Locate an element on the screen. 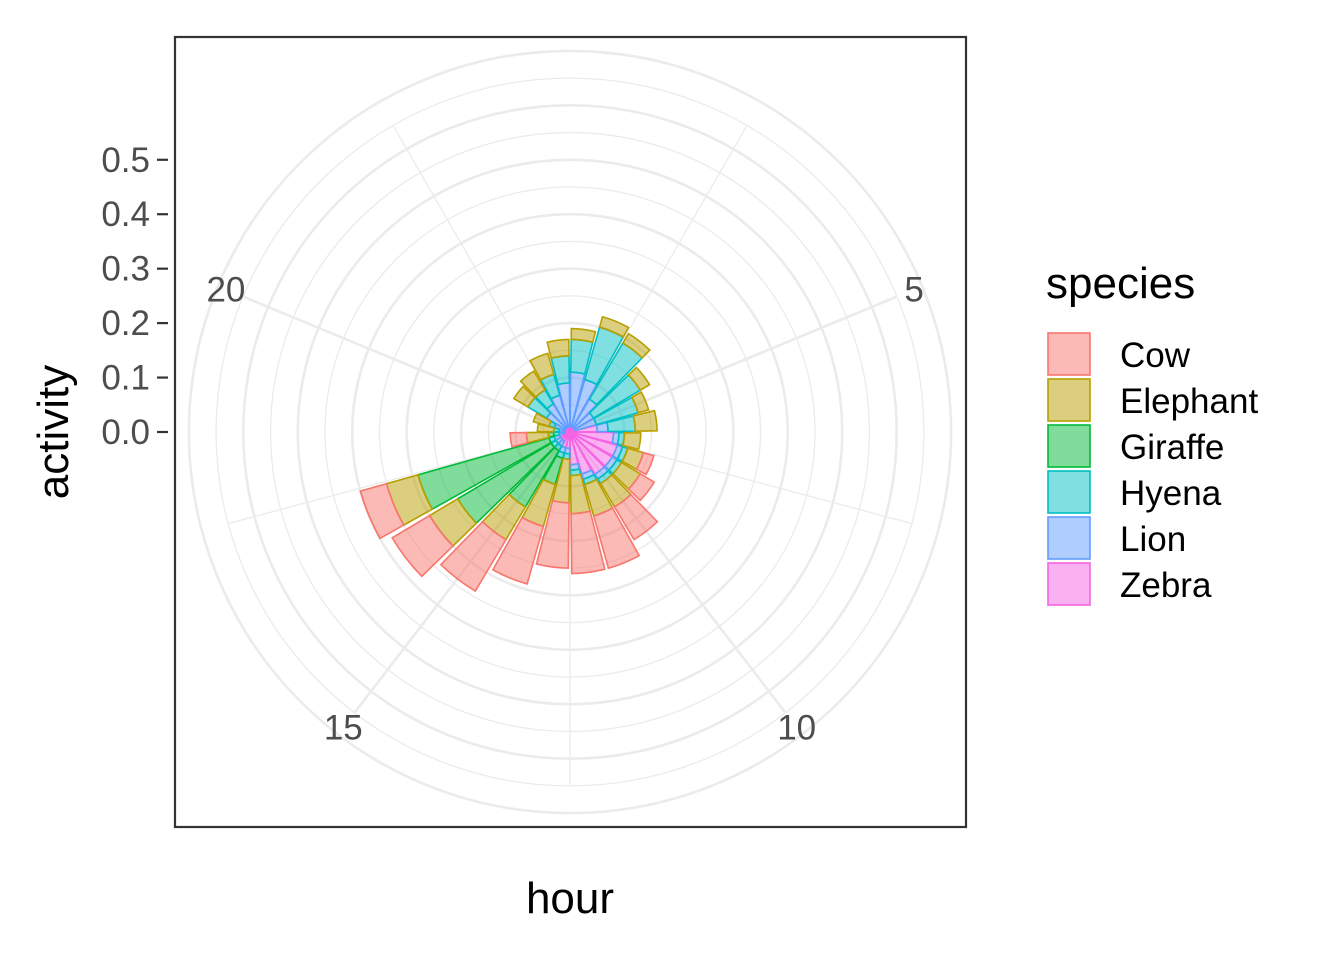 This screenshot has width=1344, height=960. y-axis: 0.0 0.1 0.2 0.3 0.4 0.5 is located at coordinates (134, 296).